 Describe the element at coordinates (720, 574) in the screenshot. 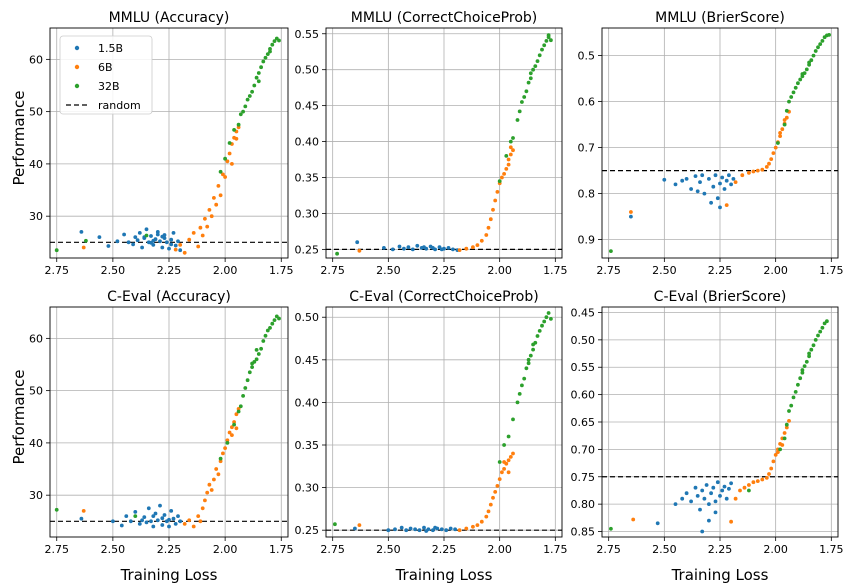

I see `x-axis-label-right: Training Loss` at that location.